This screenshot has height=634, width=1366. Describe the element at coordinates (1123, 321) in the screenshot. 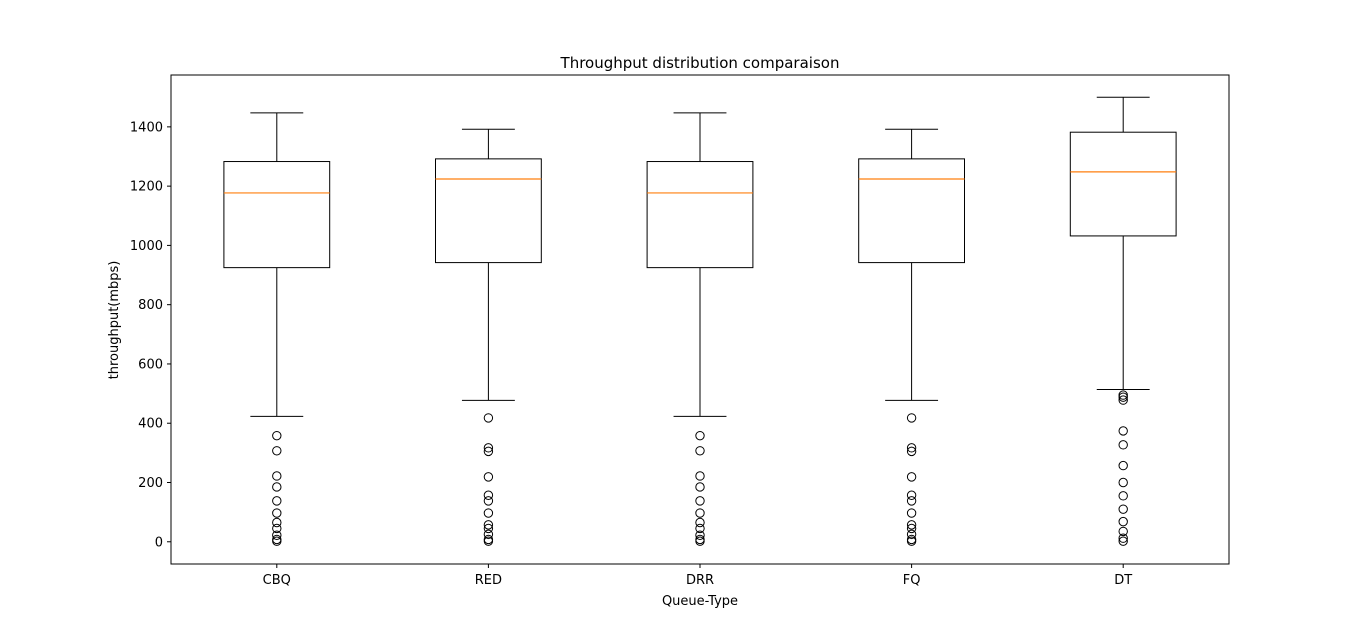

I see `box-group-dt` at that location.